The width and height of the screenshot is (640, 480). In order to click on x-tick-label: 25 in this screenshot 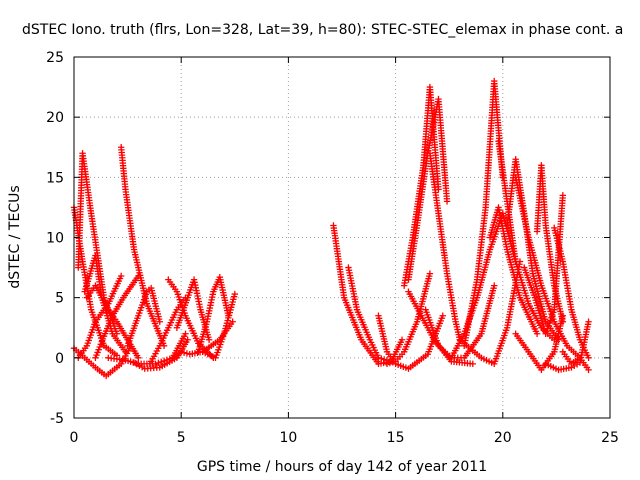, I will do `click(610, 438)`.